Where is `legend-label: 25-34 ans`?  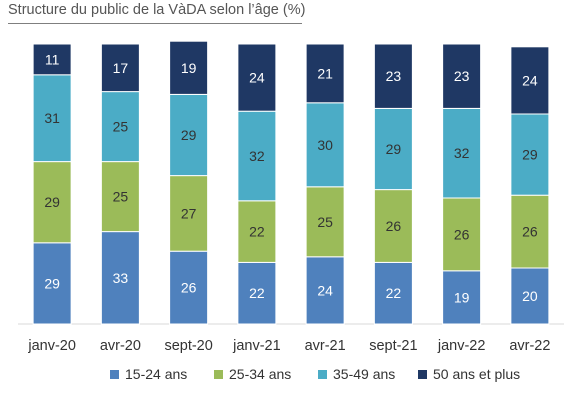
legend-label: 25-34 ans is located at coordinates (260, 374).